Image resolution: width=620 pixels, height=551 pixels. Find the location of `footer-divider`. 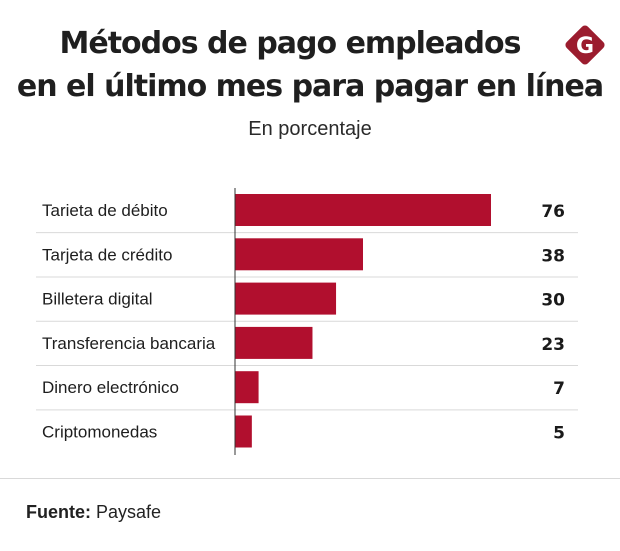

footer-divider is located at coordinates (310, 478).